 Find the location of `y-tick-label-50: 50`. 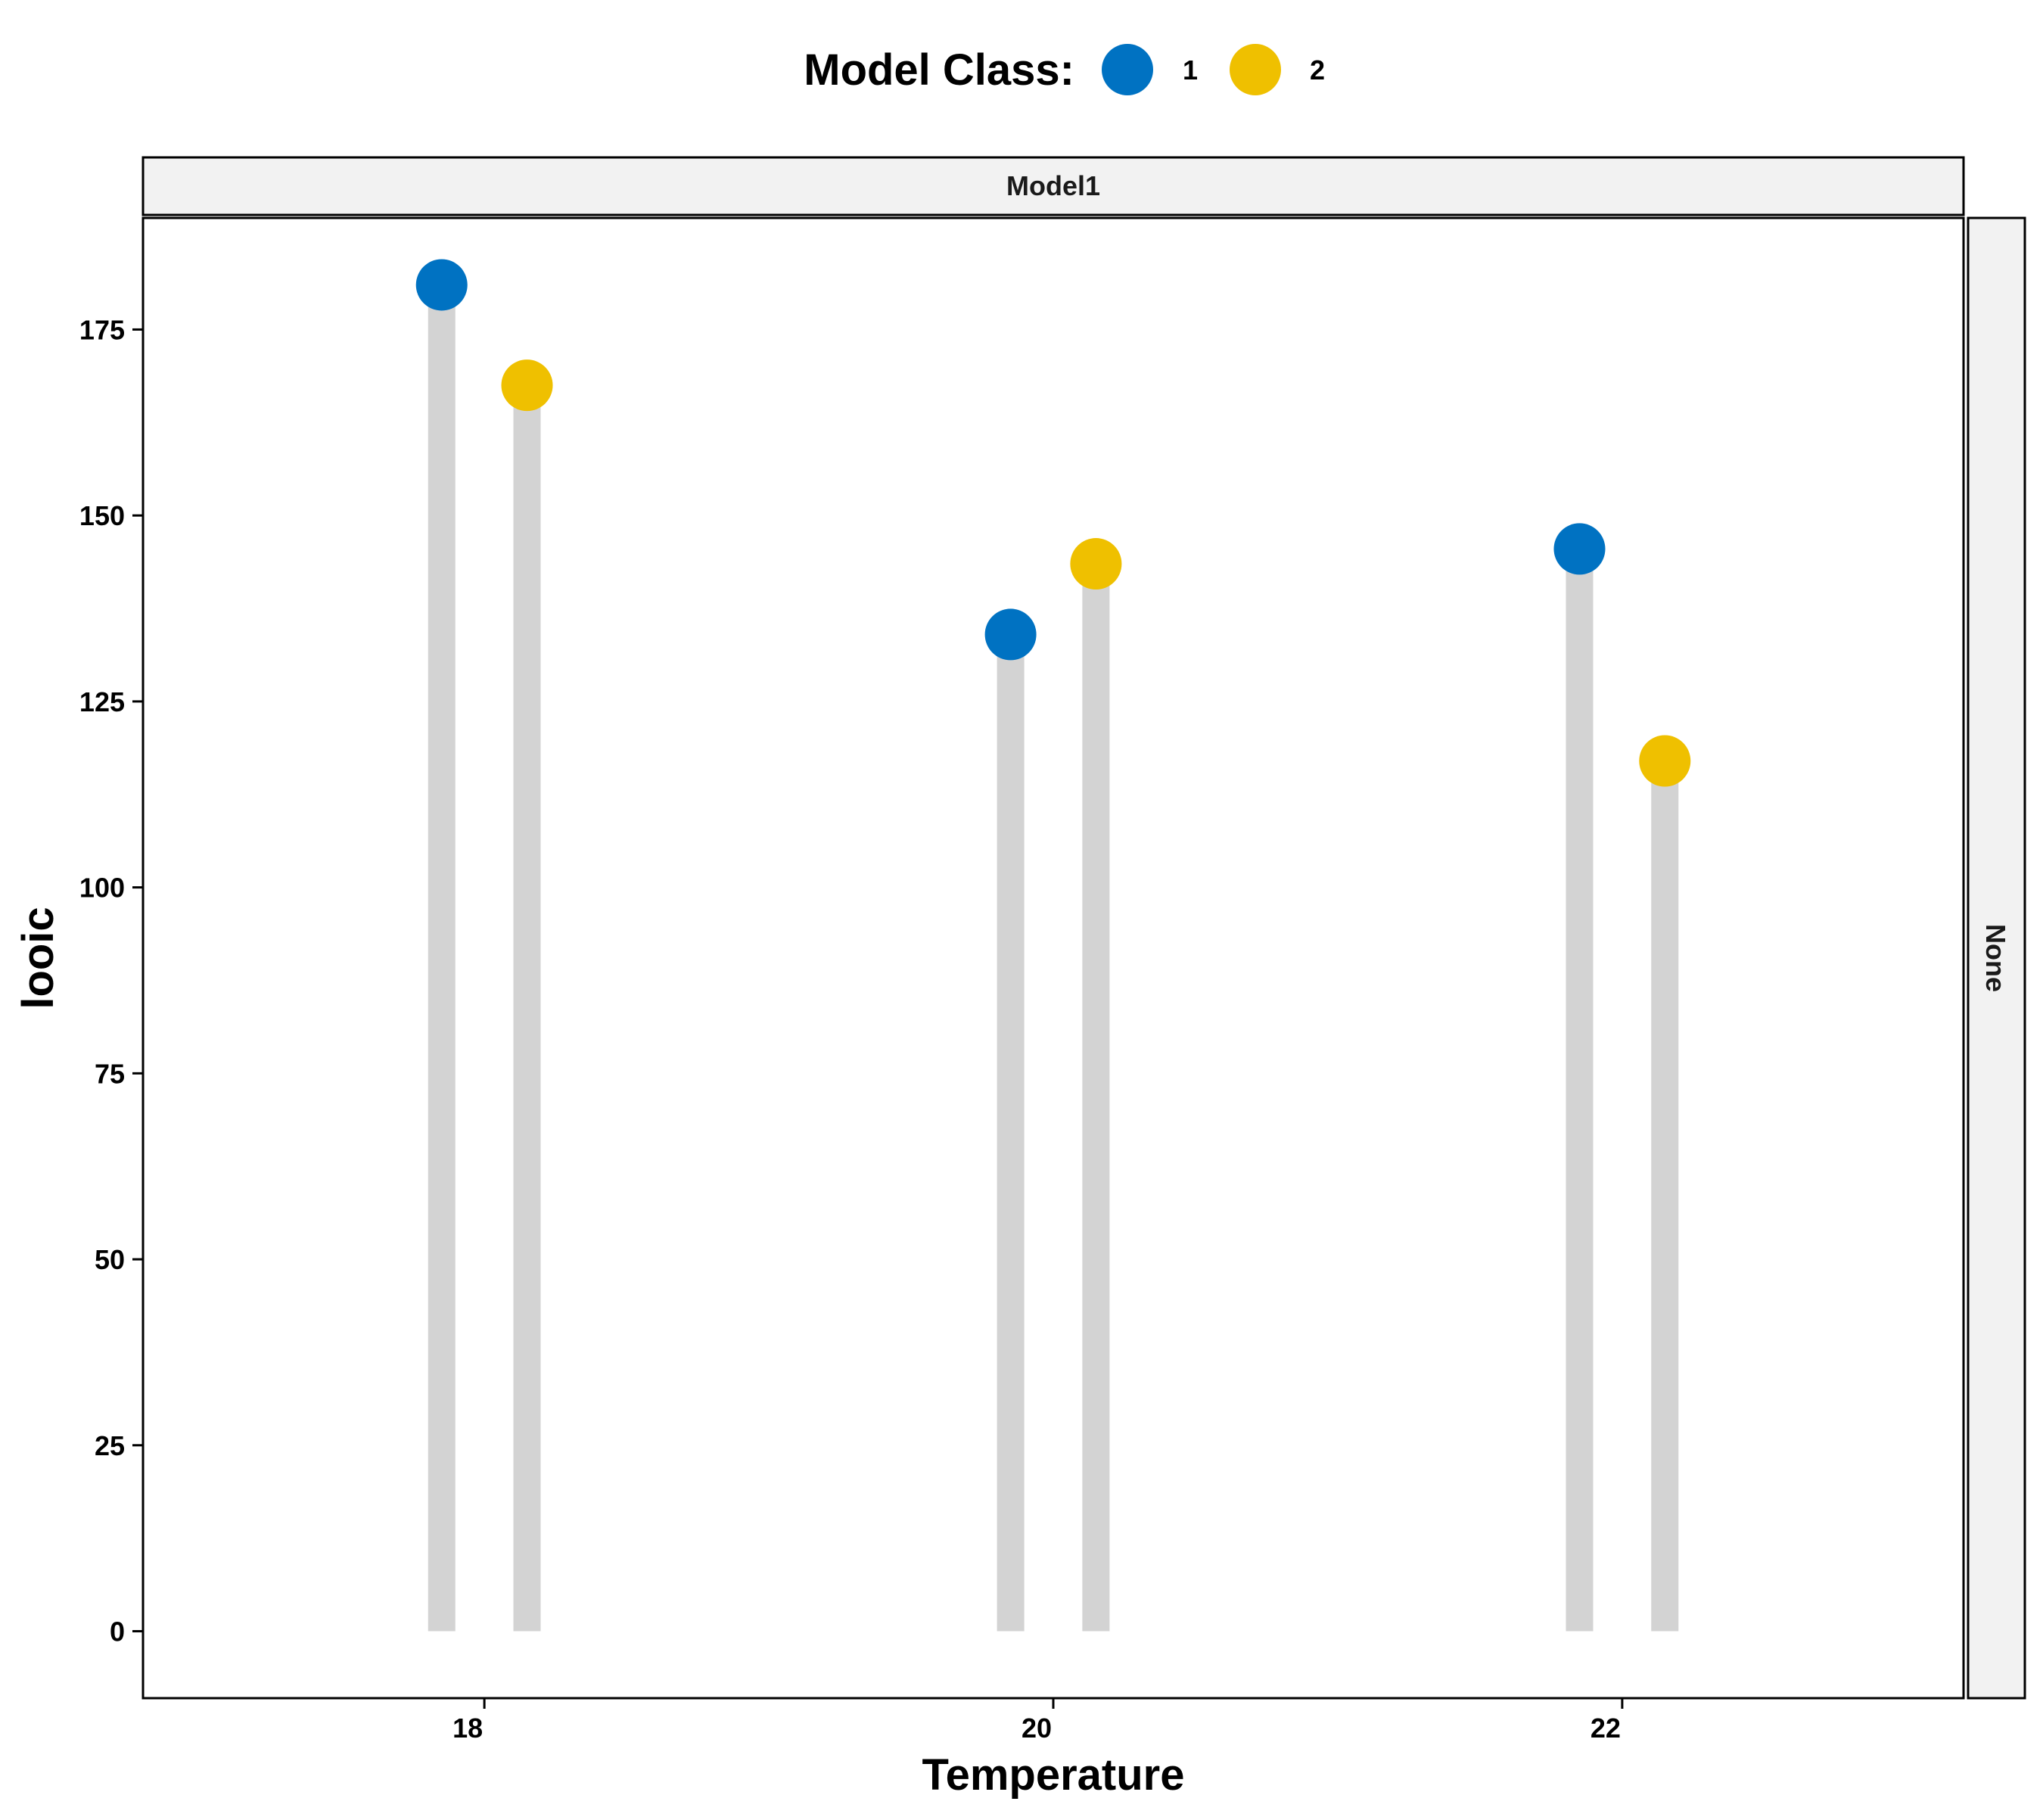

y-tick-label-50: 50 is located at coordinates (110, 1260).